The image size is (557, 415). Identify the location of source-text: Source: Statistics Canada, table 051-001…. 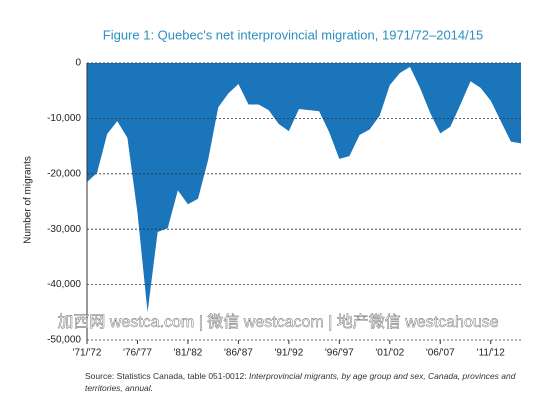
(167, 376).